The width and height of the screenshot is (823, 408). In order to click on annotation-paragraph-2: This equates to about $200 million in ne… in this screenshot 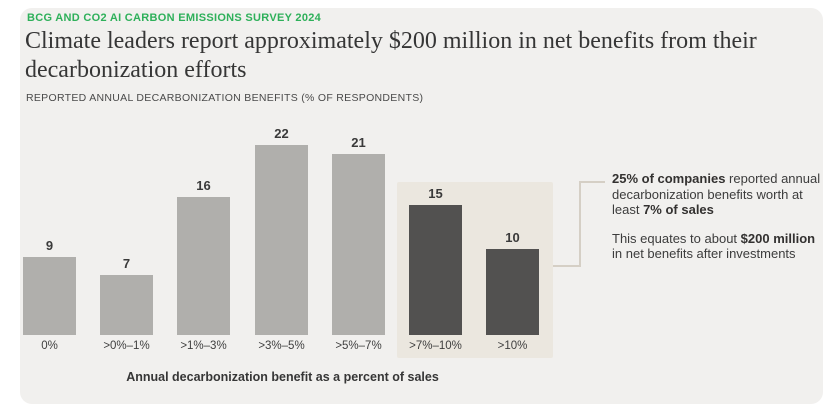, I will do `click(717, 246)`.